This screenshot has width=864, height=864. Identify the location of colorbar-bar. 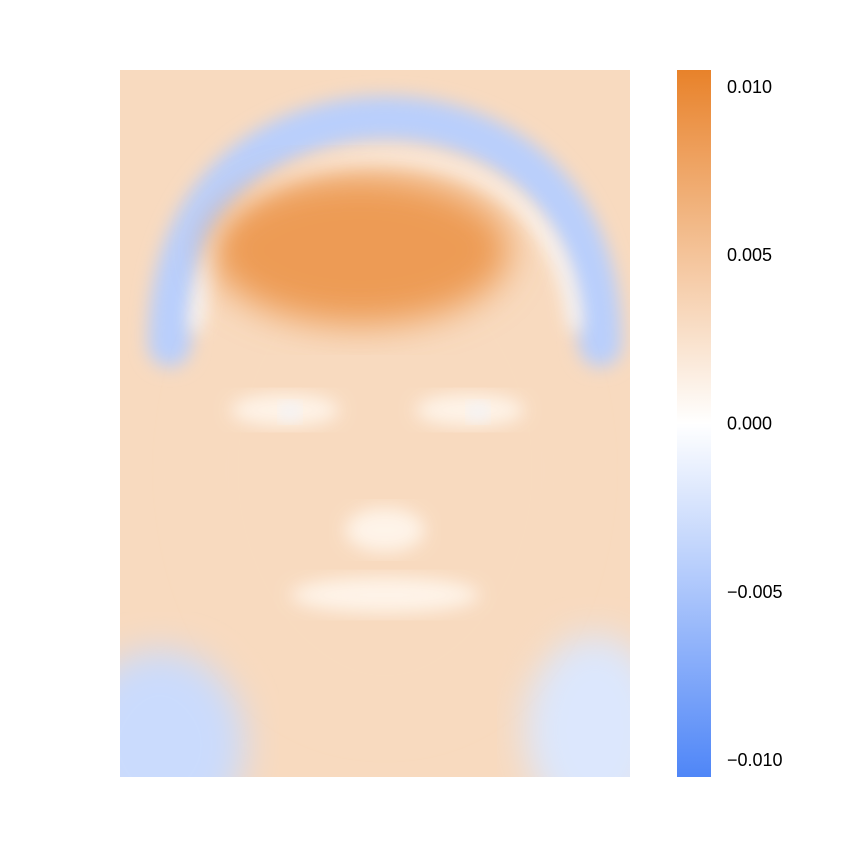
(694, 423).